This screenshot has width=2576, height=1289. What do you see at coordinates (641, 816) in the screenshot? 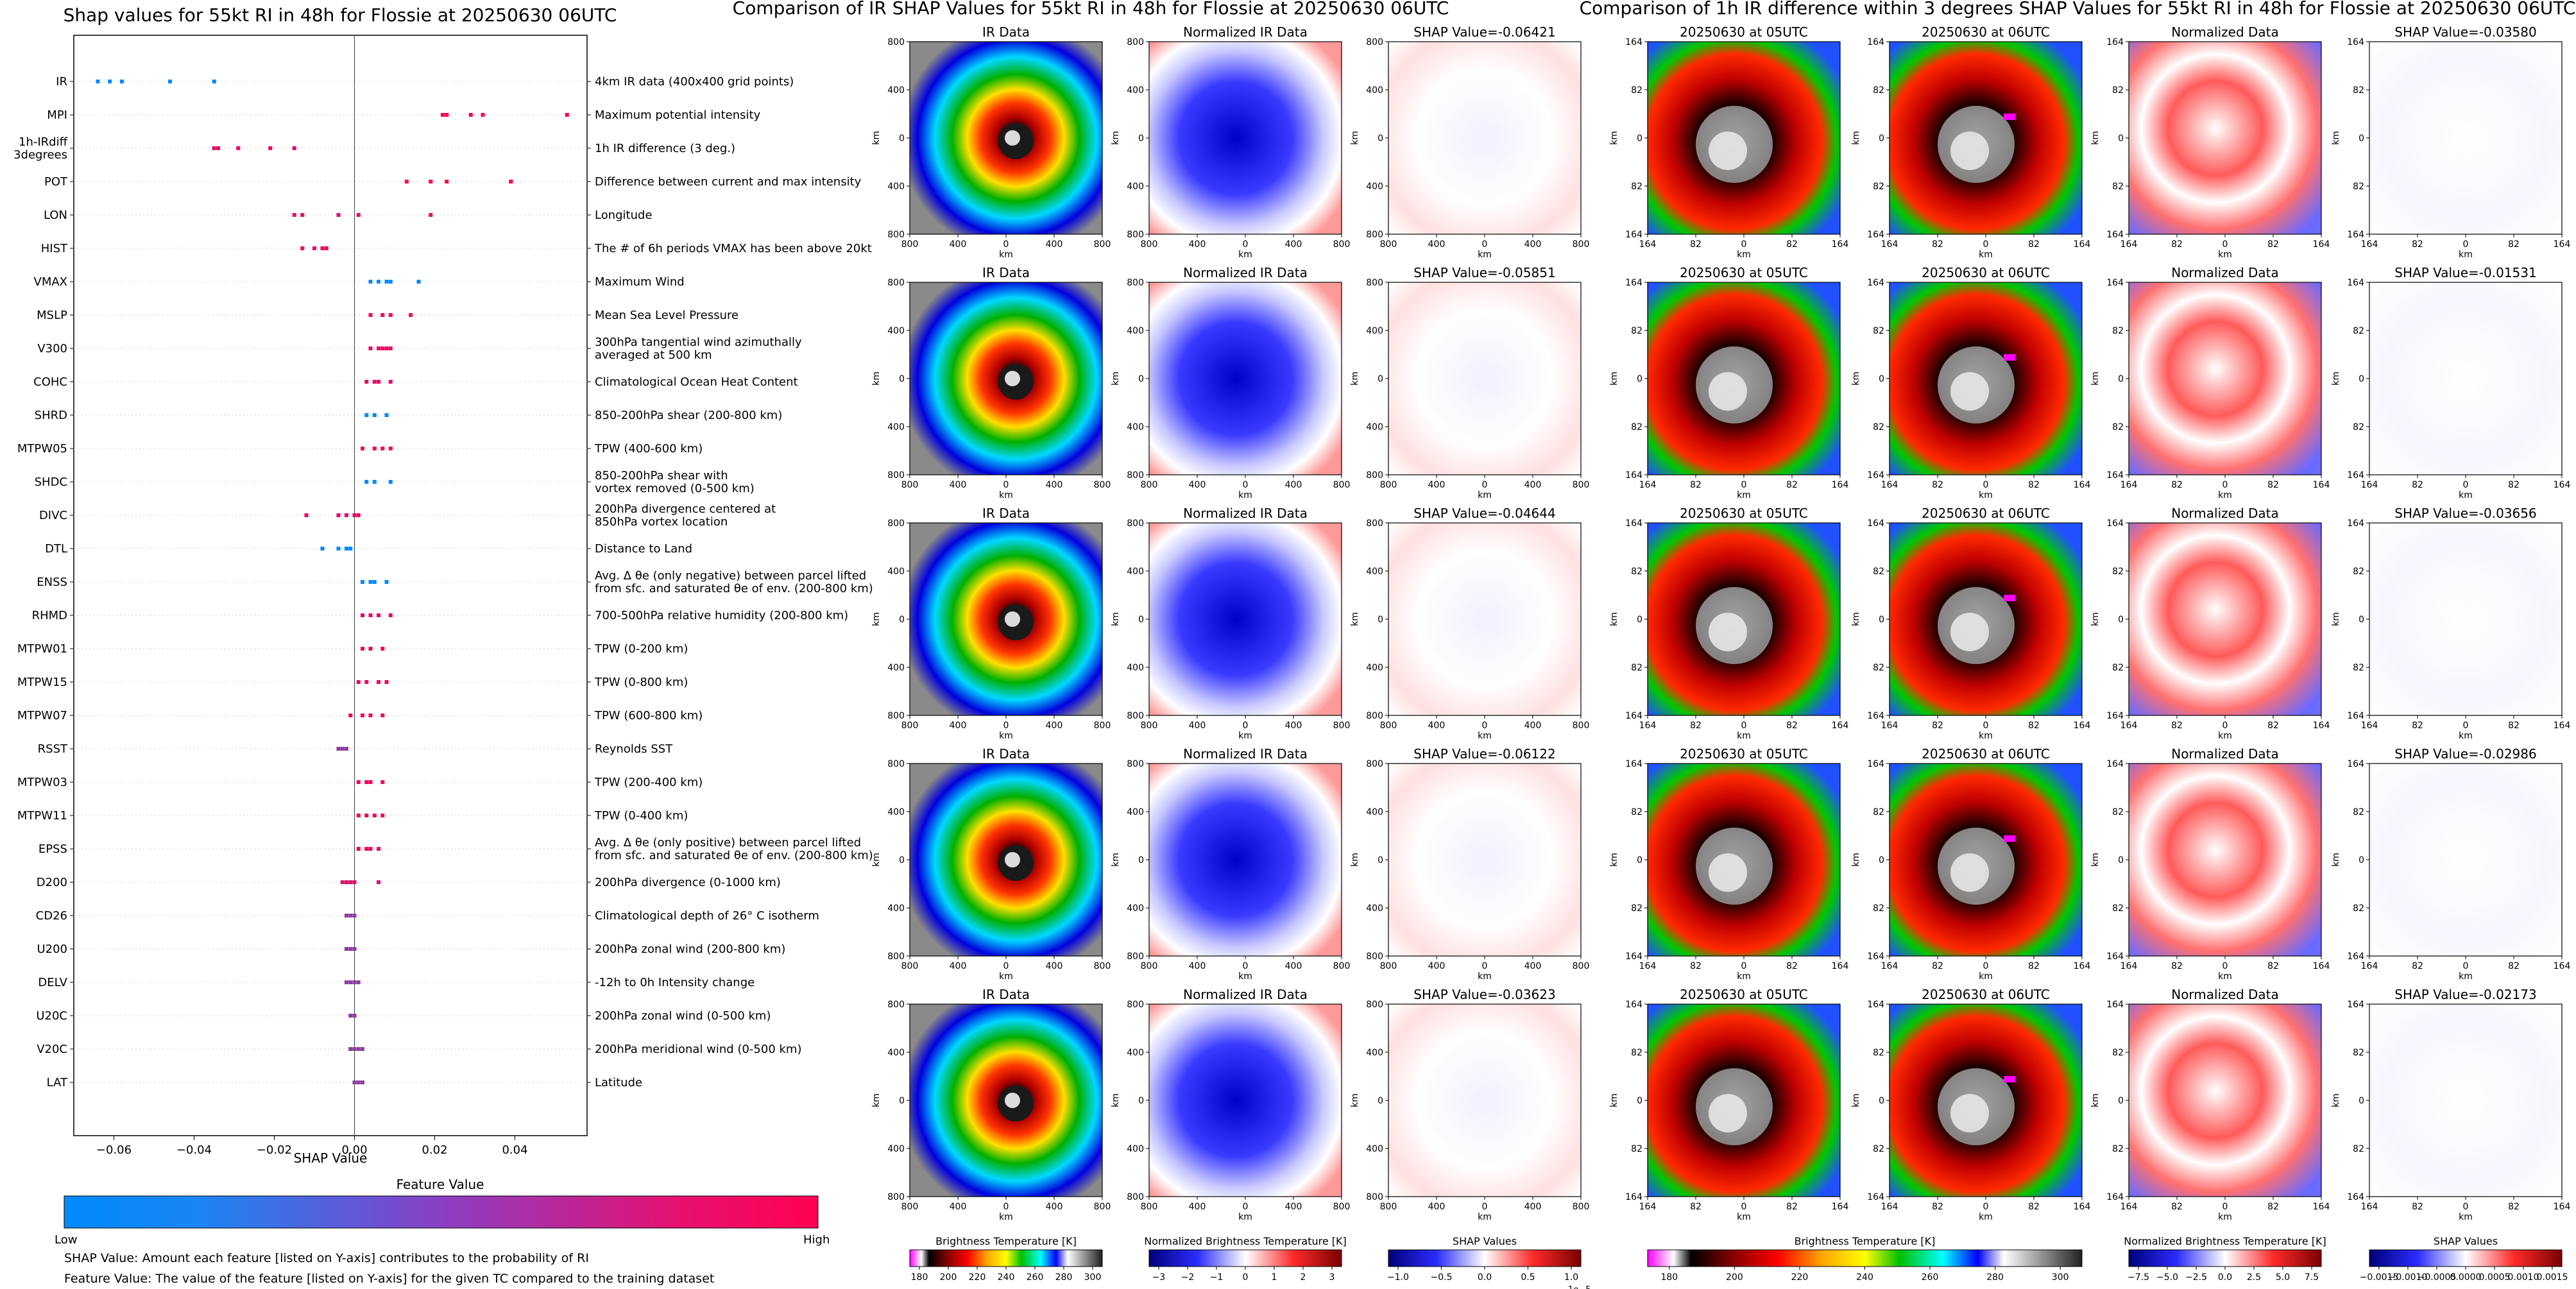
I see `feature-description: TPW (0-400 km)` at bounding box center [641, 816].